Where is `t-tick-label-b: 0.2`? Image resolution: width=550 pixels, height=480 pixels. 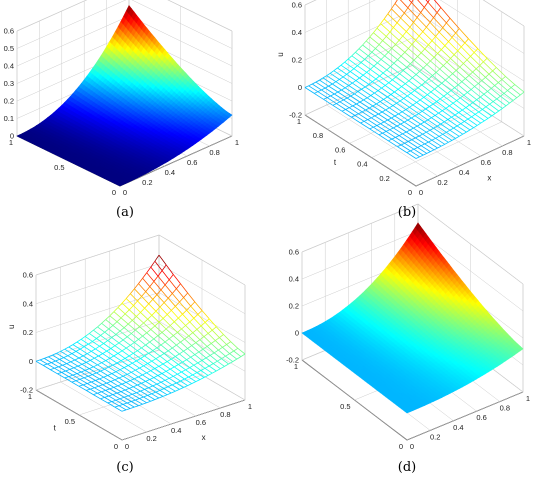 t-tick-label-b: 0.2 is located at coordinates (384, 178).